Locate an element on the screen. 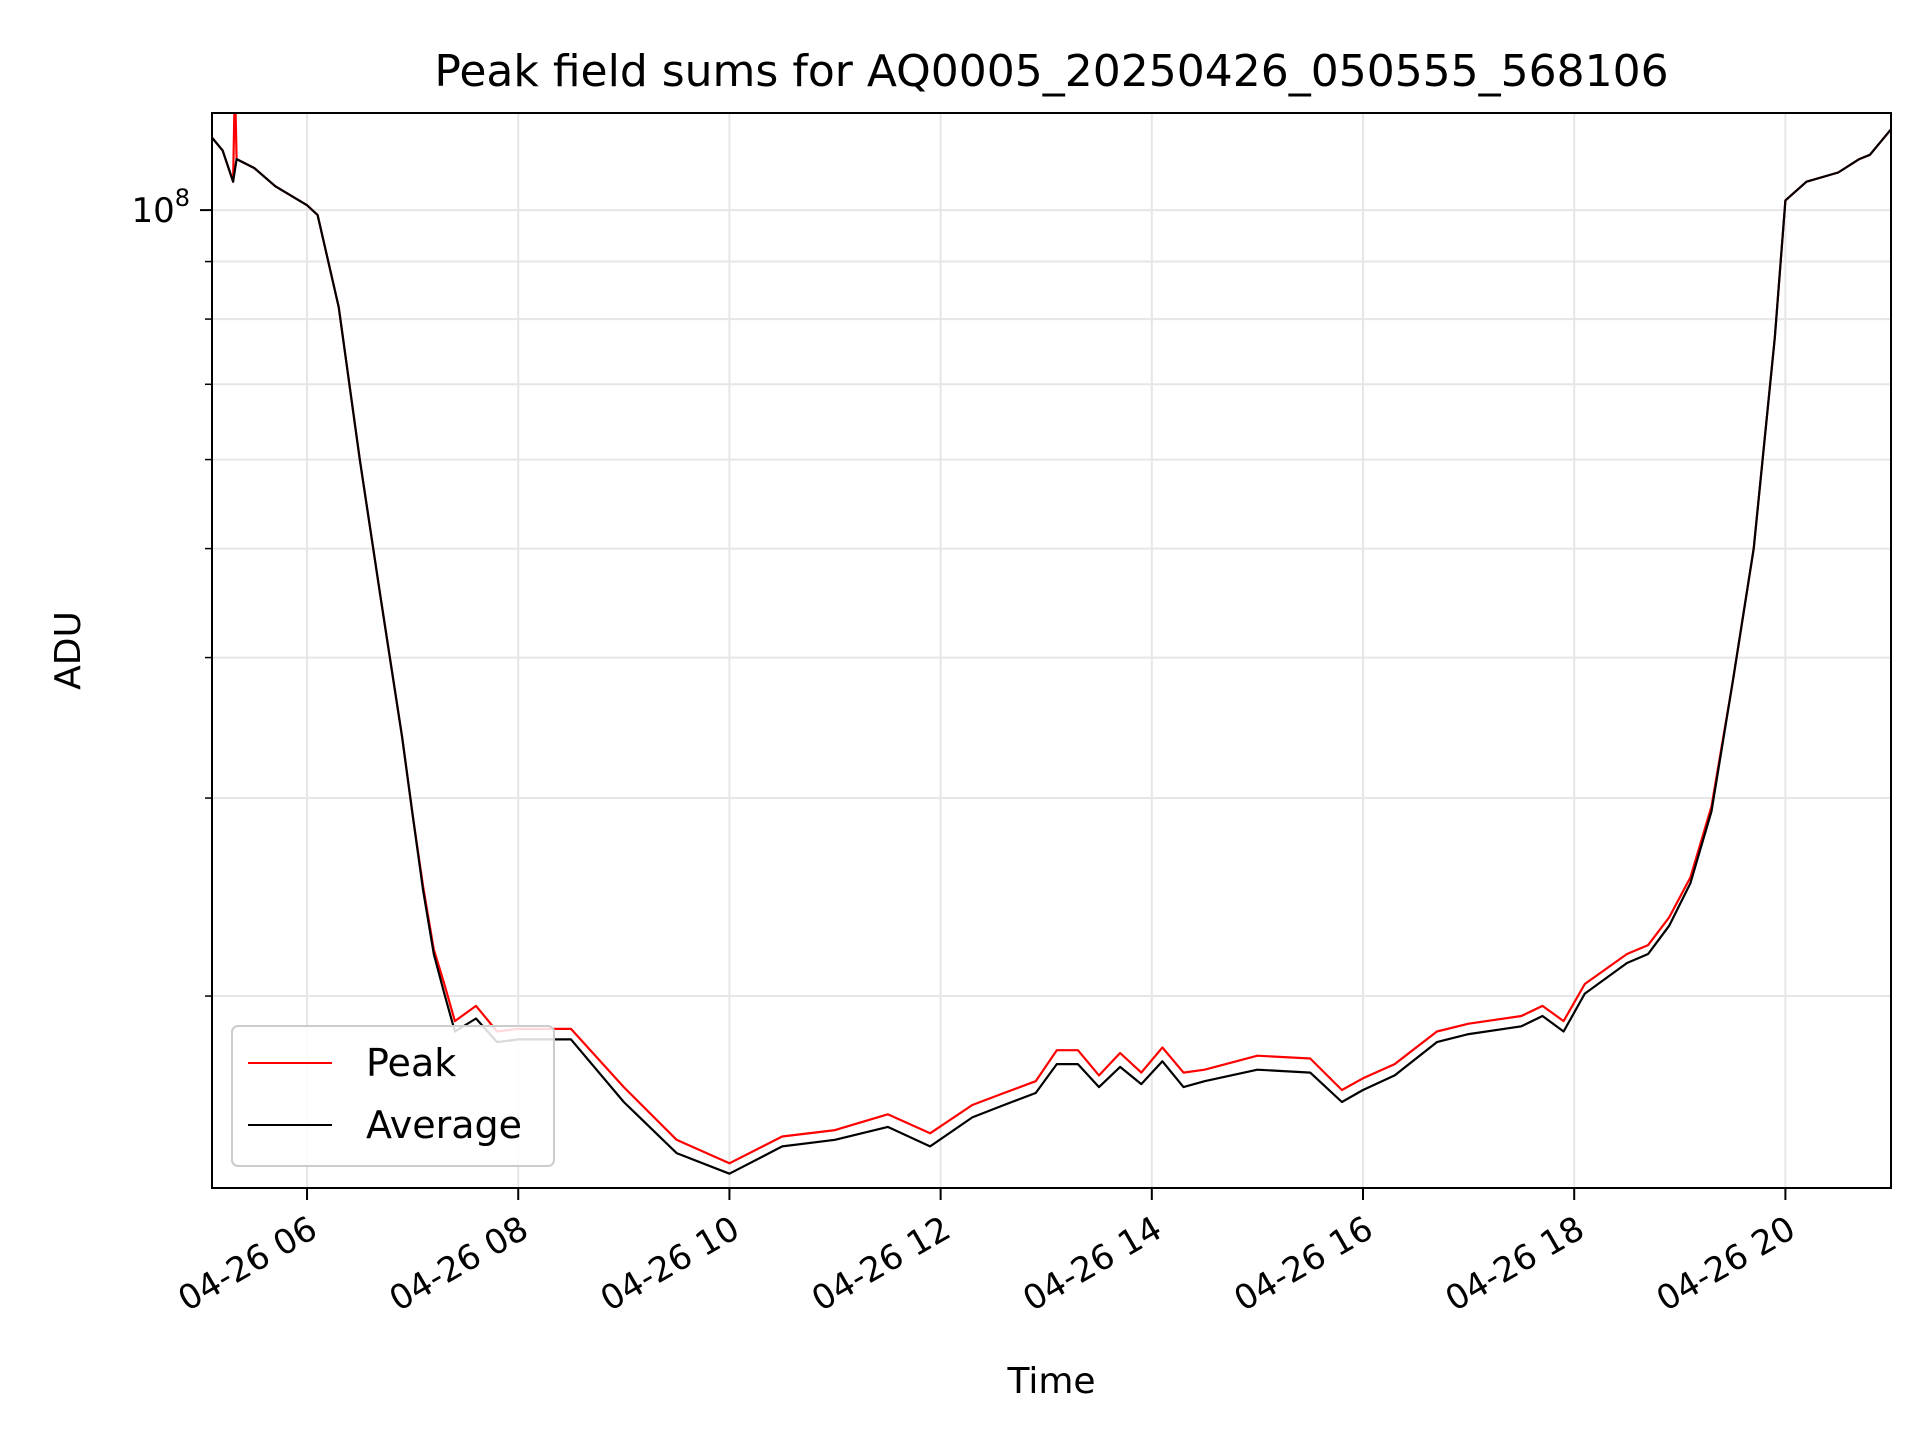 The image size is (1920, 1440). y-tick-label-base: 10 is located at coordinates (152, 211).